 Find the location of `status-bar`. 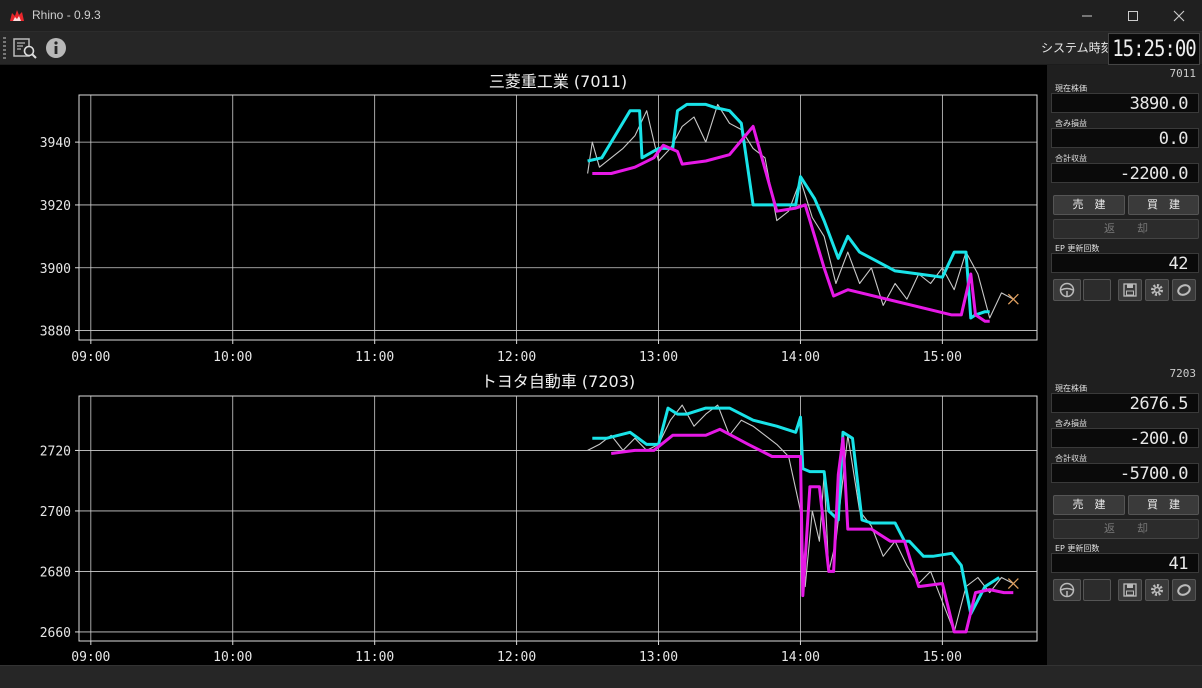

status-bar is located at coordinates (601, 676).